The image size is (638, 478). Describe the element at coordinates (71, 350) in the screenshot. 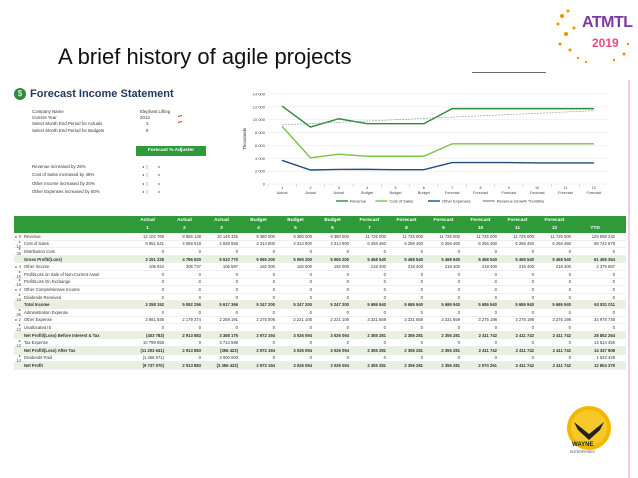

I see `row-label-cell: Net Profit/(Loss) After Tax` at that location.